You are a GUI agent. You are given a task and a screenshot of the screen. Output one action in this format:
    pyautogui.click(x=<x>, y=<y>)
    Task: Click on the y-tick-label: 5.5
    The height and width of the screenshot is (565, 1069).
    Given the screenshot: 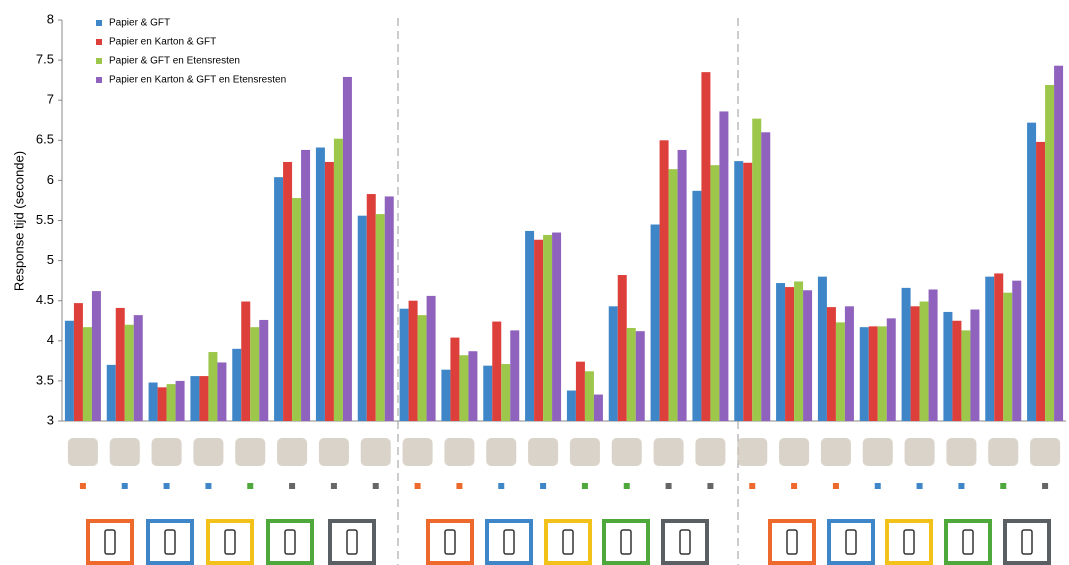 What is the action you would take?
    pyautogui.click(x=45, y=219)
    